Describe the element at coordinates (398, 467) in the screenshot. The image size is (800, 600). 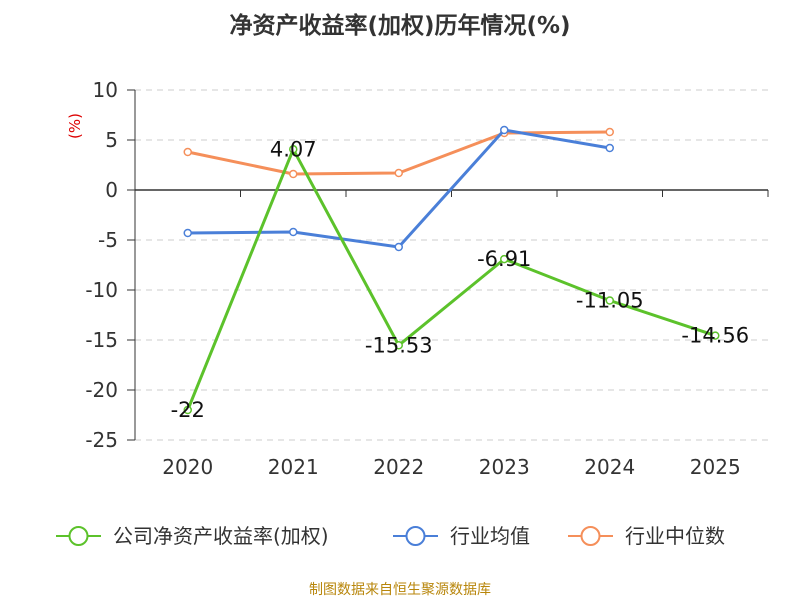
I see `x-tick-label: 2022` at that location.